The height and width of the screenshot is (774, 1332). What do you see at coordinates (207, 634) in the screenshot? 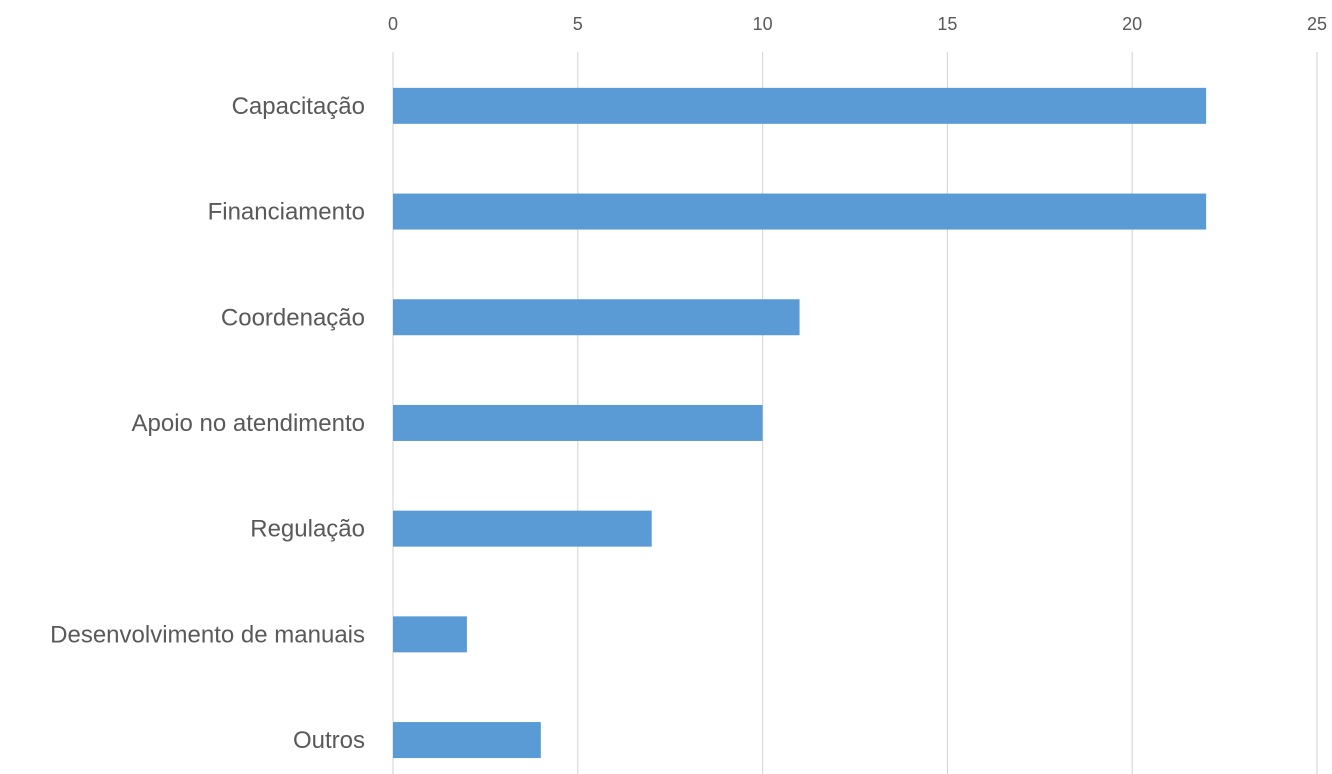
I see `category-label: Desenvolvimento de manuais` at bounding box center [207, 634].